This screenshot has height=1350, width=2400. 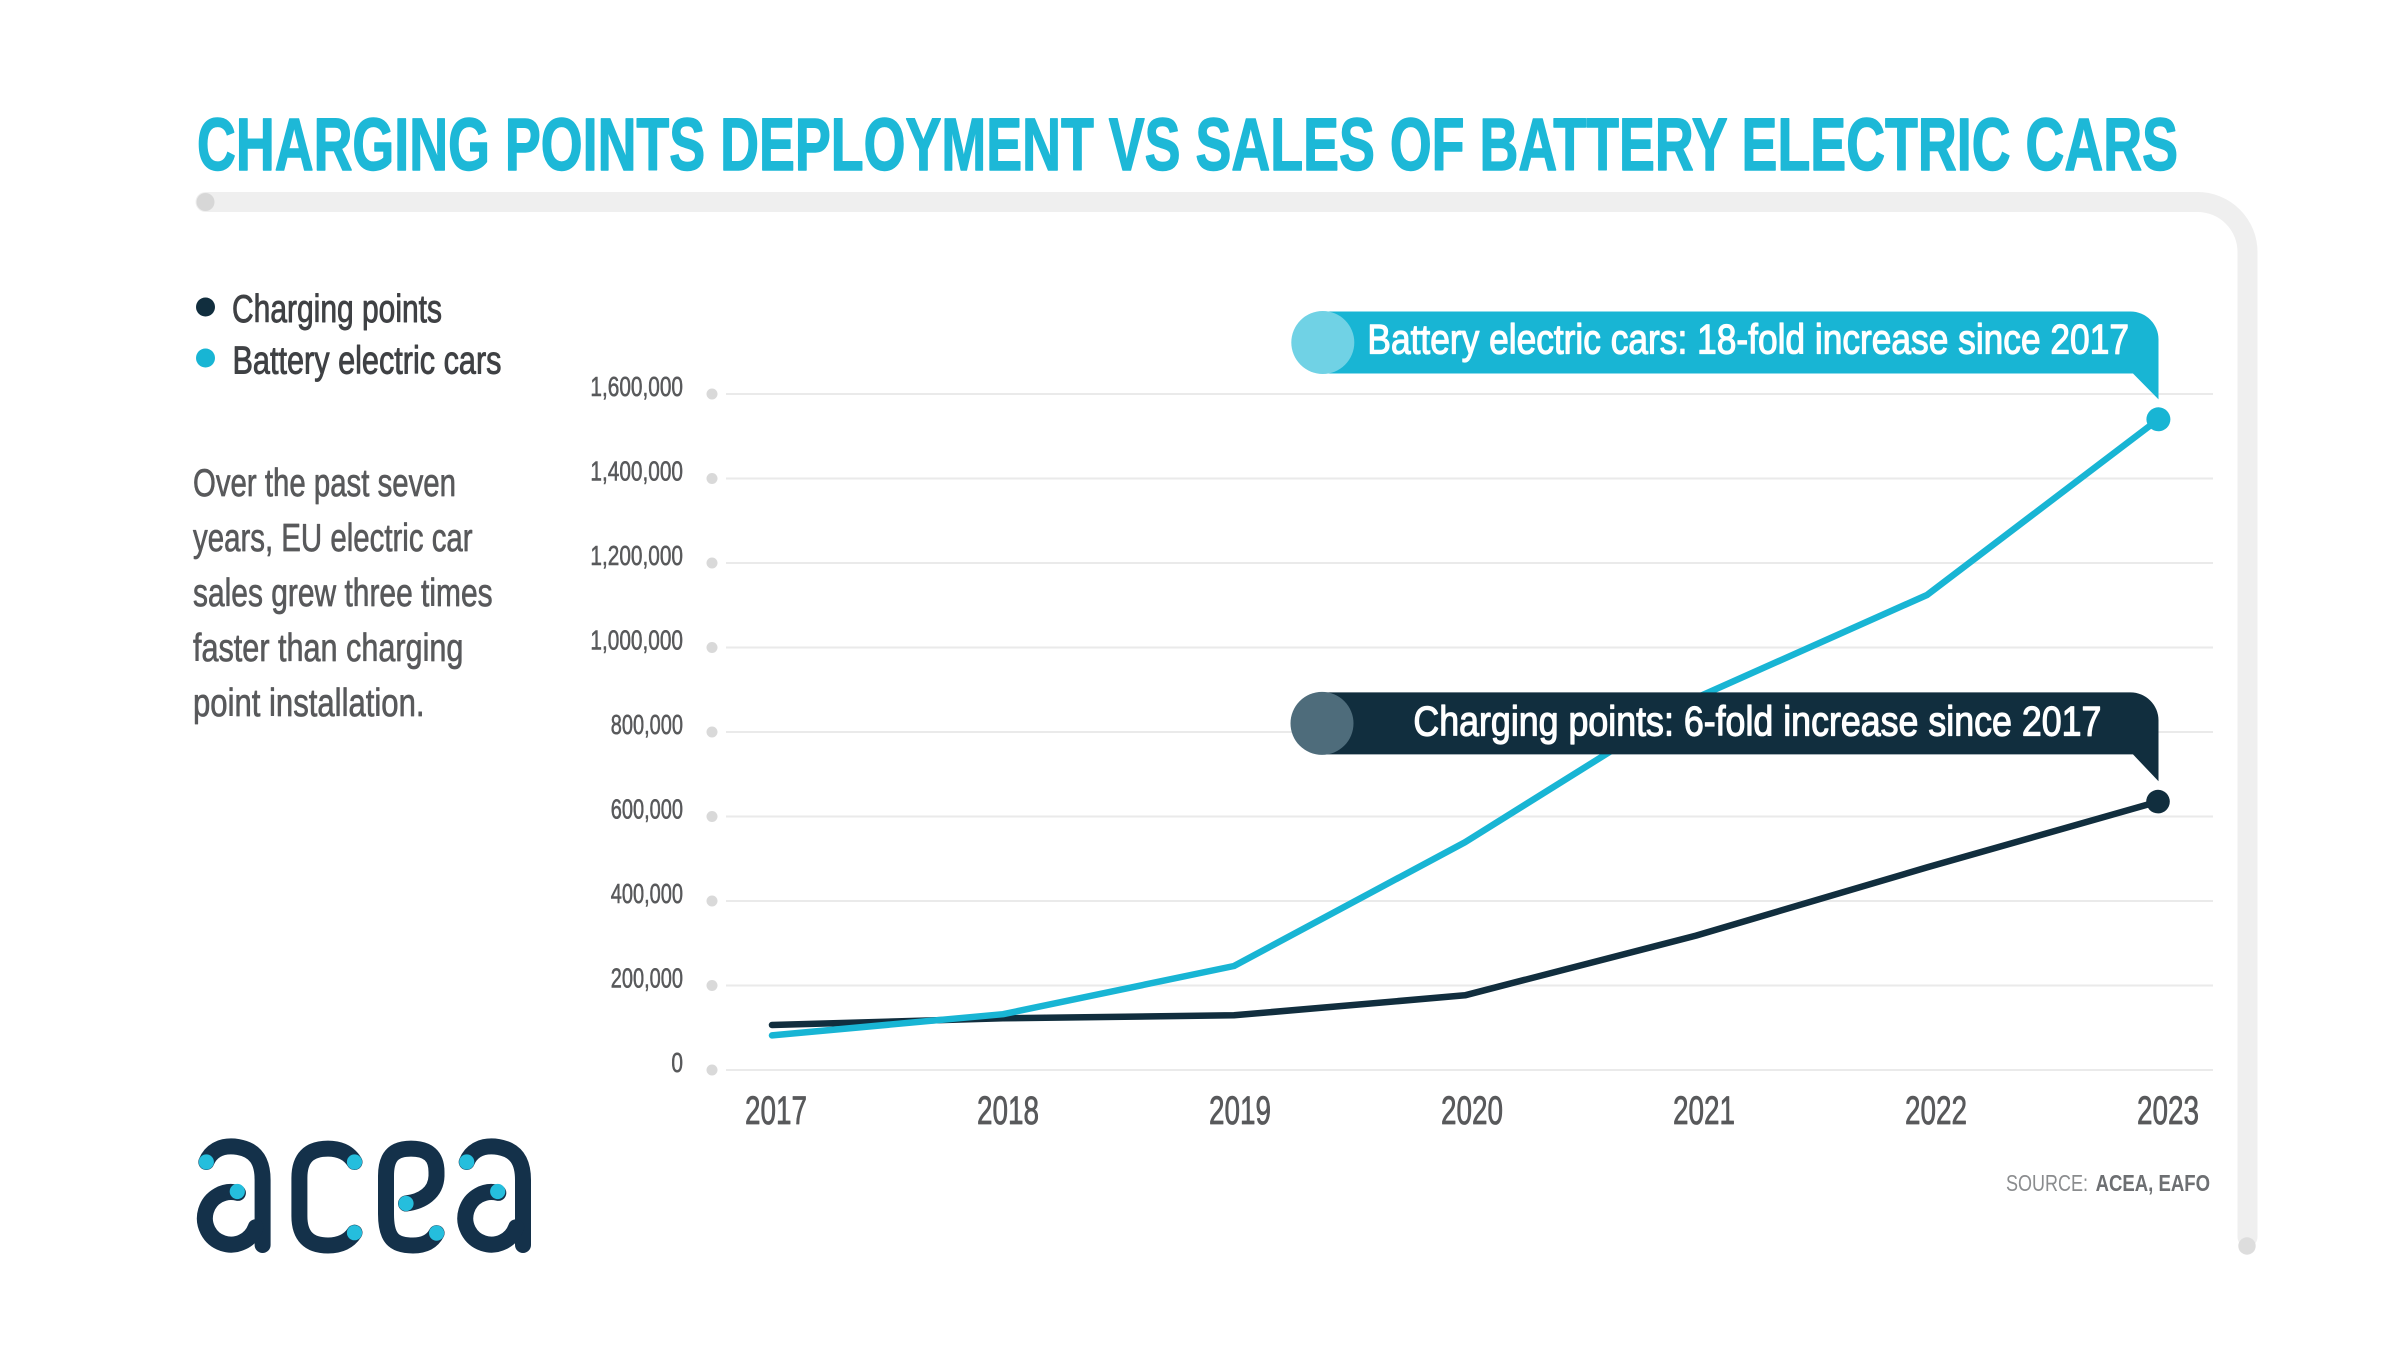 What do you see at coordinates (1472, 1111) in the screenshot?
I see `svg-text: 2020` at bounding box center [1472, 1111].